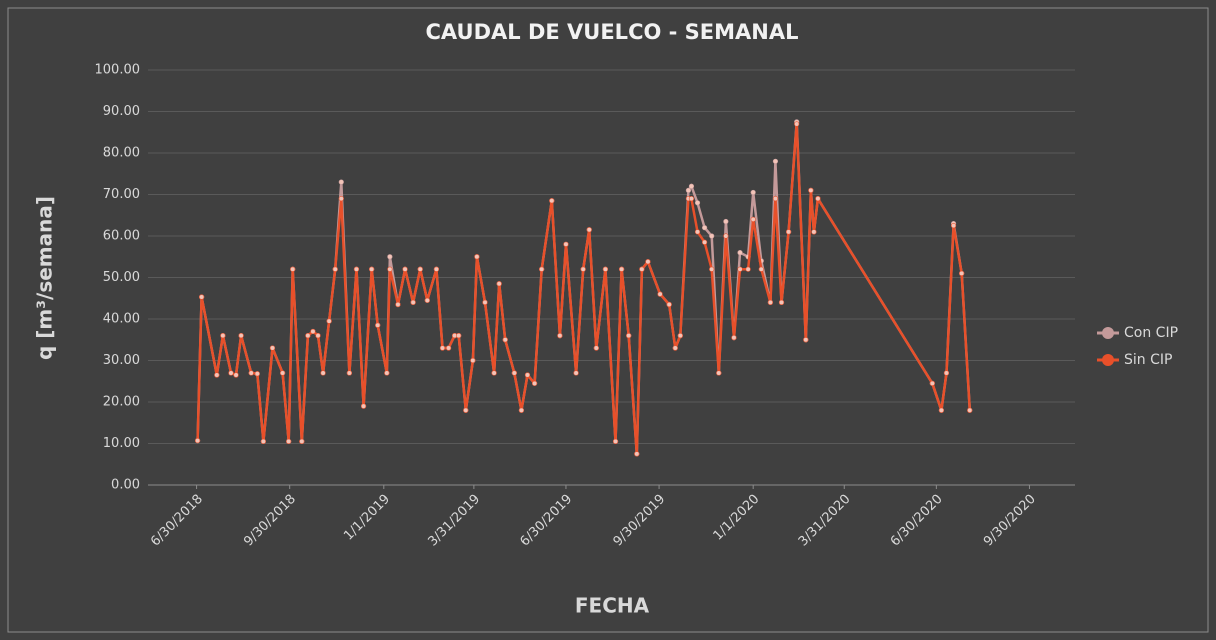 The width and height of the screenshot is (1216, 640). What do you see at coordinates (121, 443) in the screenshot?
I see `y-tick-label: 10.00` at bounding box center [121, 443].